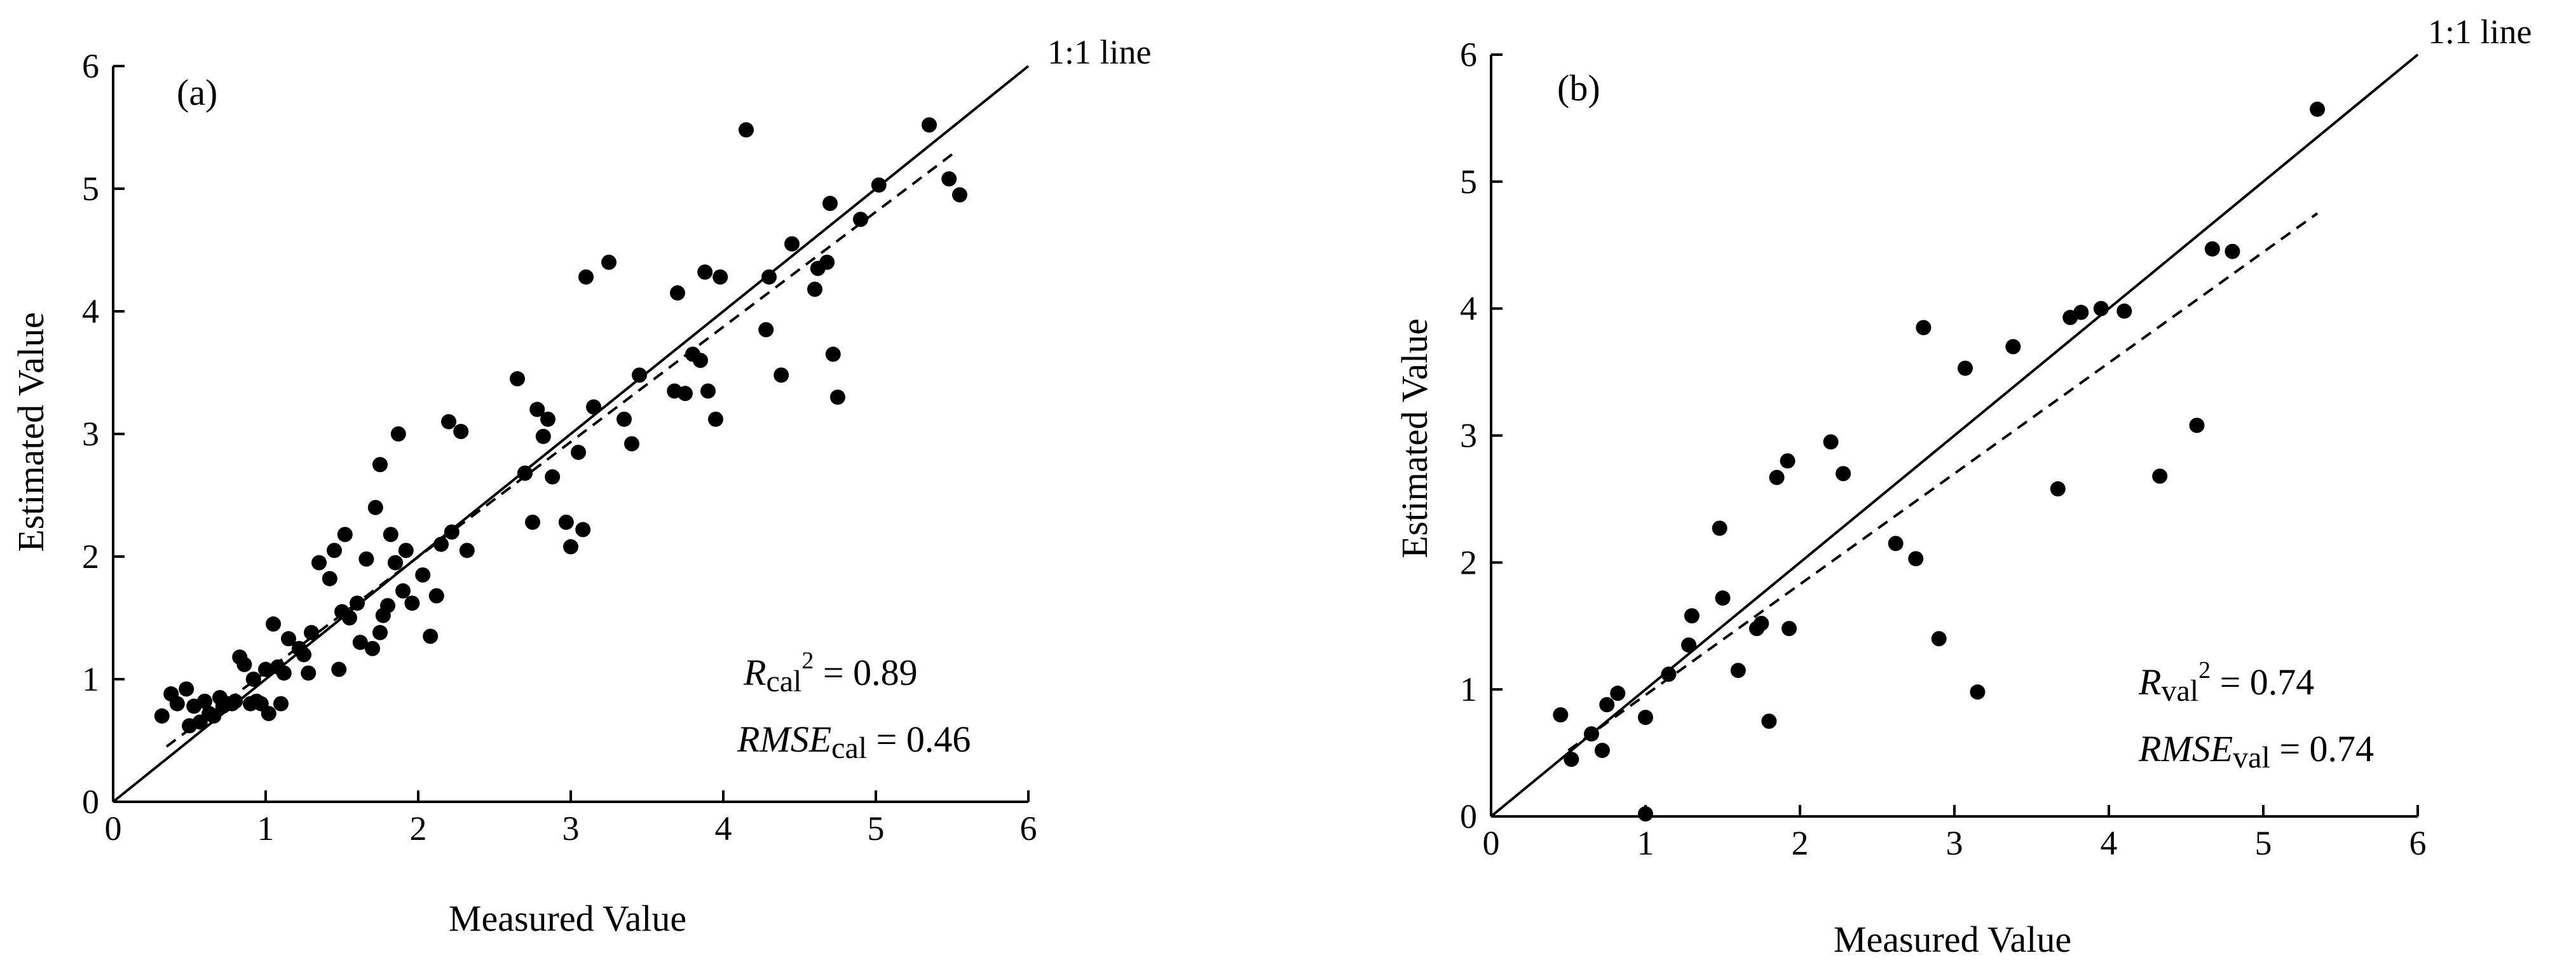 Image resolution: width=2576 pixels, height=967 pixels. I want to click on panel-b-x-tick-label: 4, so click(2109, 843).